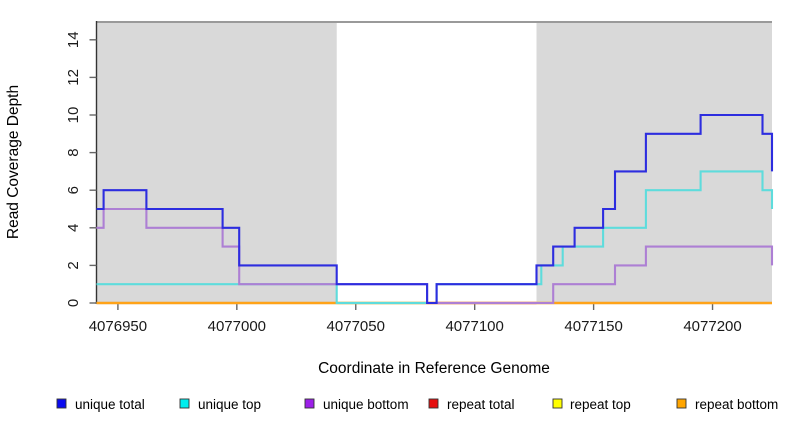 The height and width of the screenshot is (432, 792). What do you see at coordinates (681, 403) in the screenshot?
I see `legend-swatch-repeat-bottom` at bounding box center [681, 403].